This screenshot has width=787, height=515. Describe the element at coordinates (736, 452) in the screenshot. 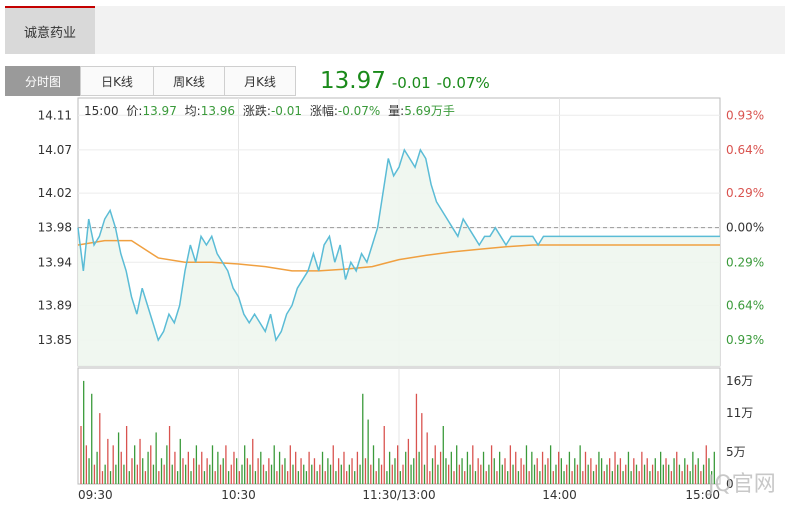

I see `volume-tick-label: 5万` at that location.